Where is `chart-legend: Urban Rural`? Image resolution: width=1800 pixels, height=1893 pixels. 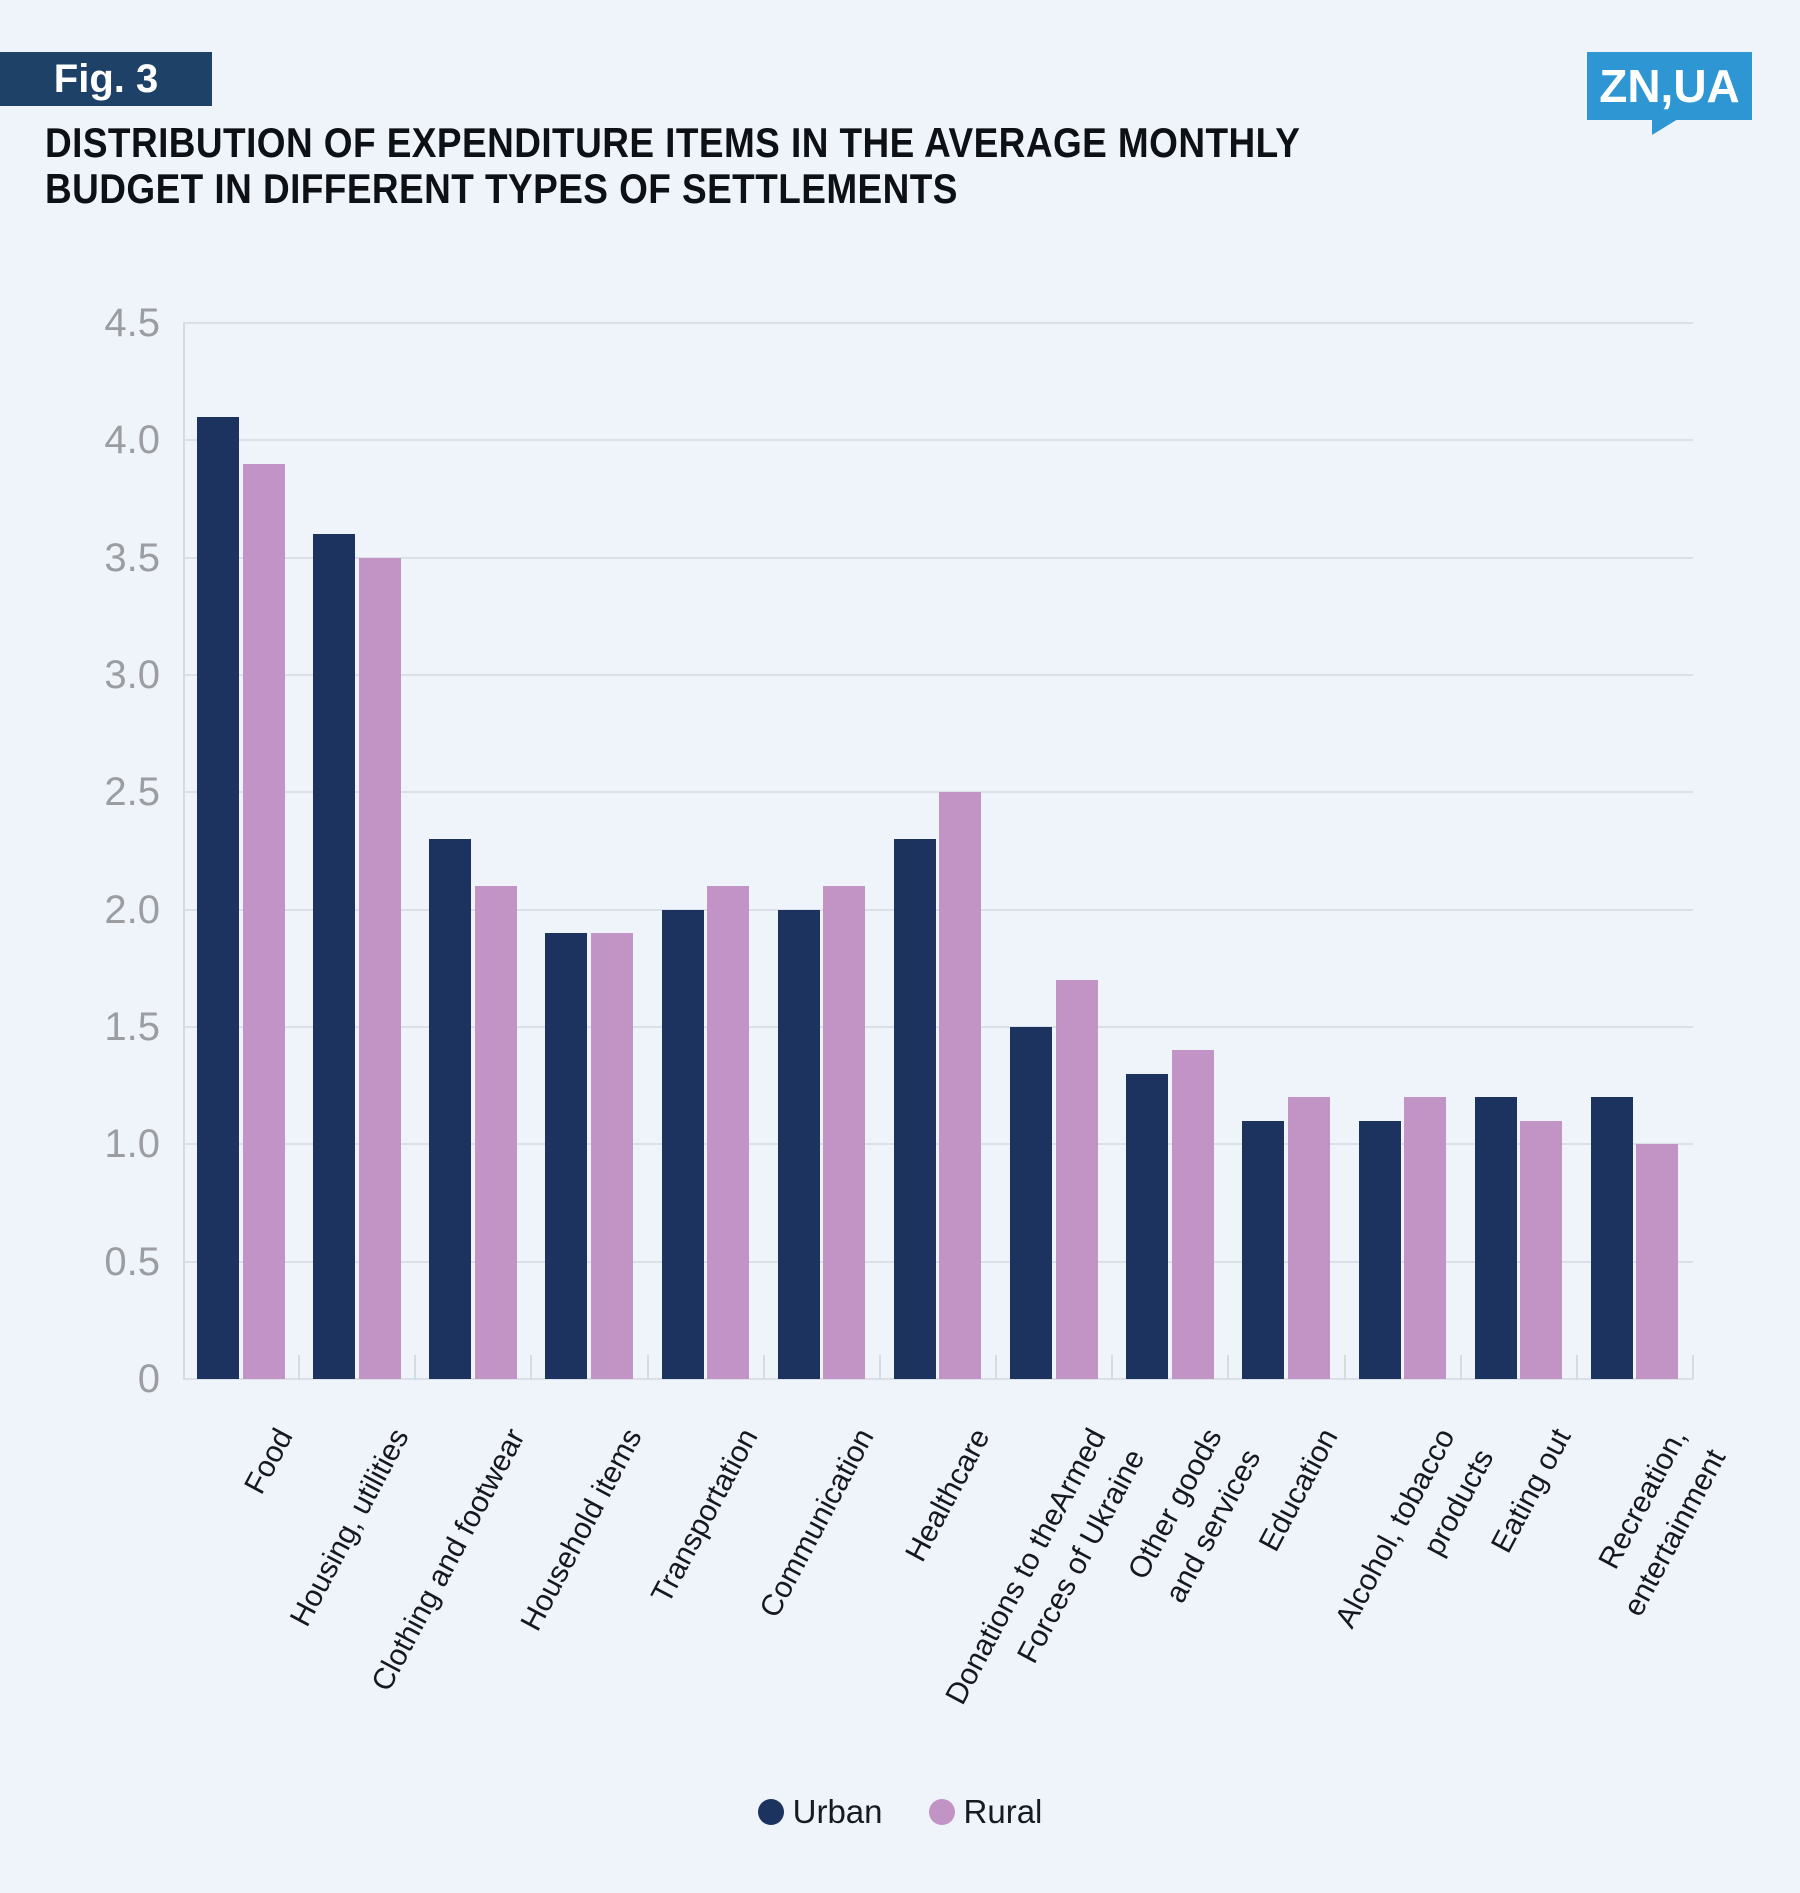
chart-legend: Urban Rural is located at coordinates (900, 1812).